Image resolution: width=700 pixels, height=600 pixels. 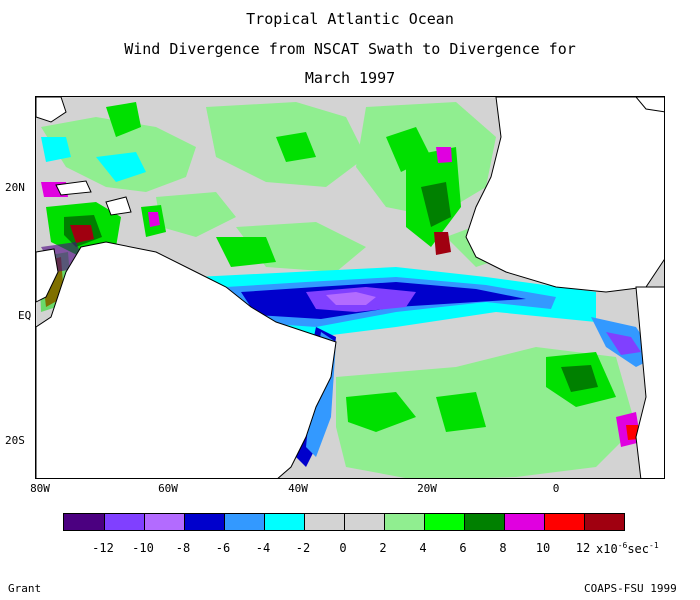 What do you see at coordinates (463, 548) in the screenshot?
I see `colorbar-tick-label: 6` at bounding box center [463, 548].